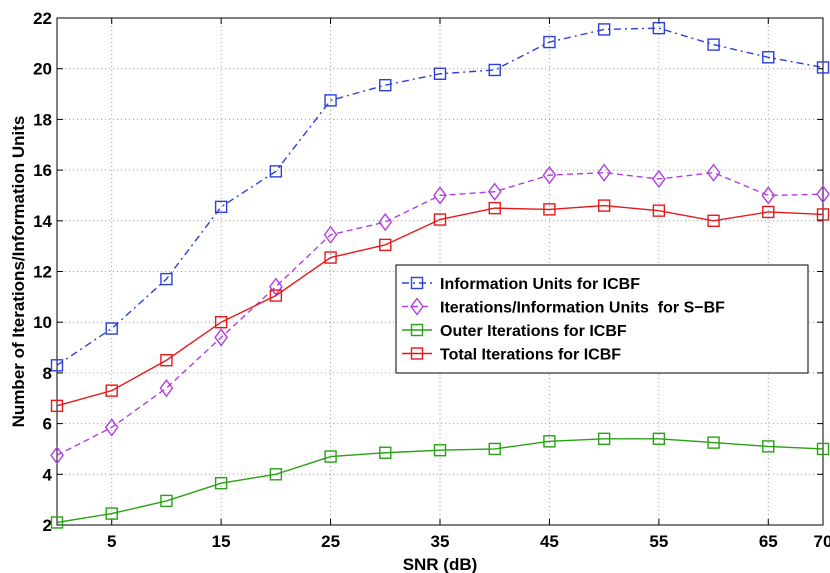 The image size is (830, 573). Describe the element at coordinates (42, 119) in the screenshot. I see `y-tick-label: 18` at that location.